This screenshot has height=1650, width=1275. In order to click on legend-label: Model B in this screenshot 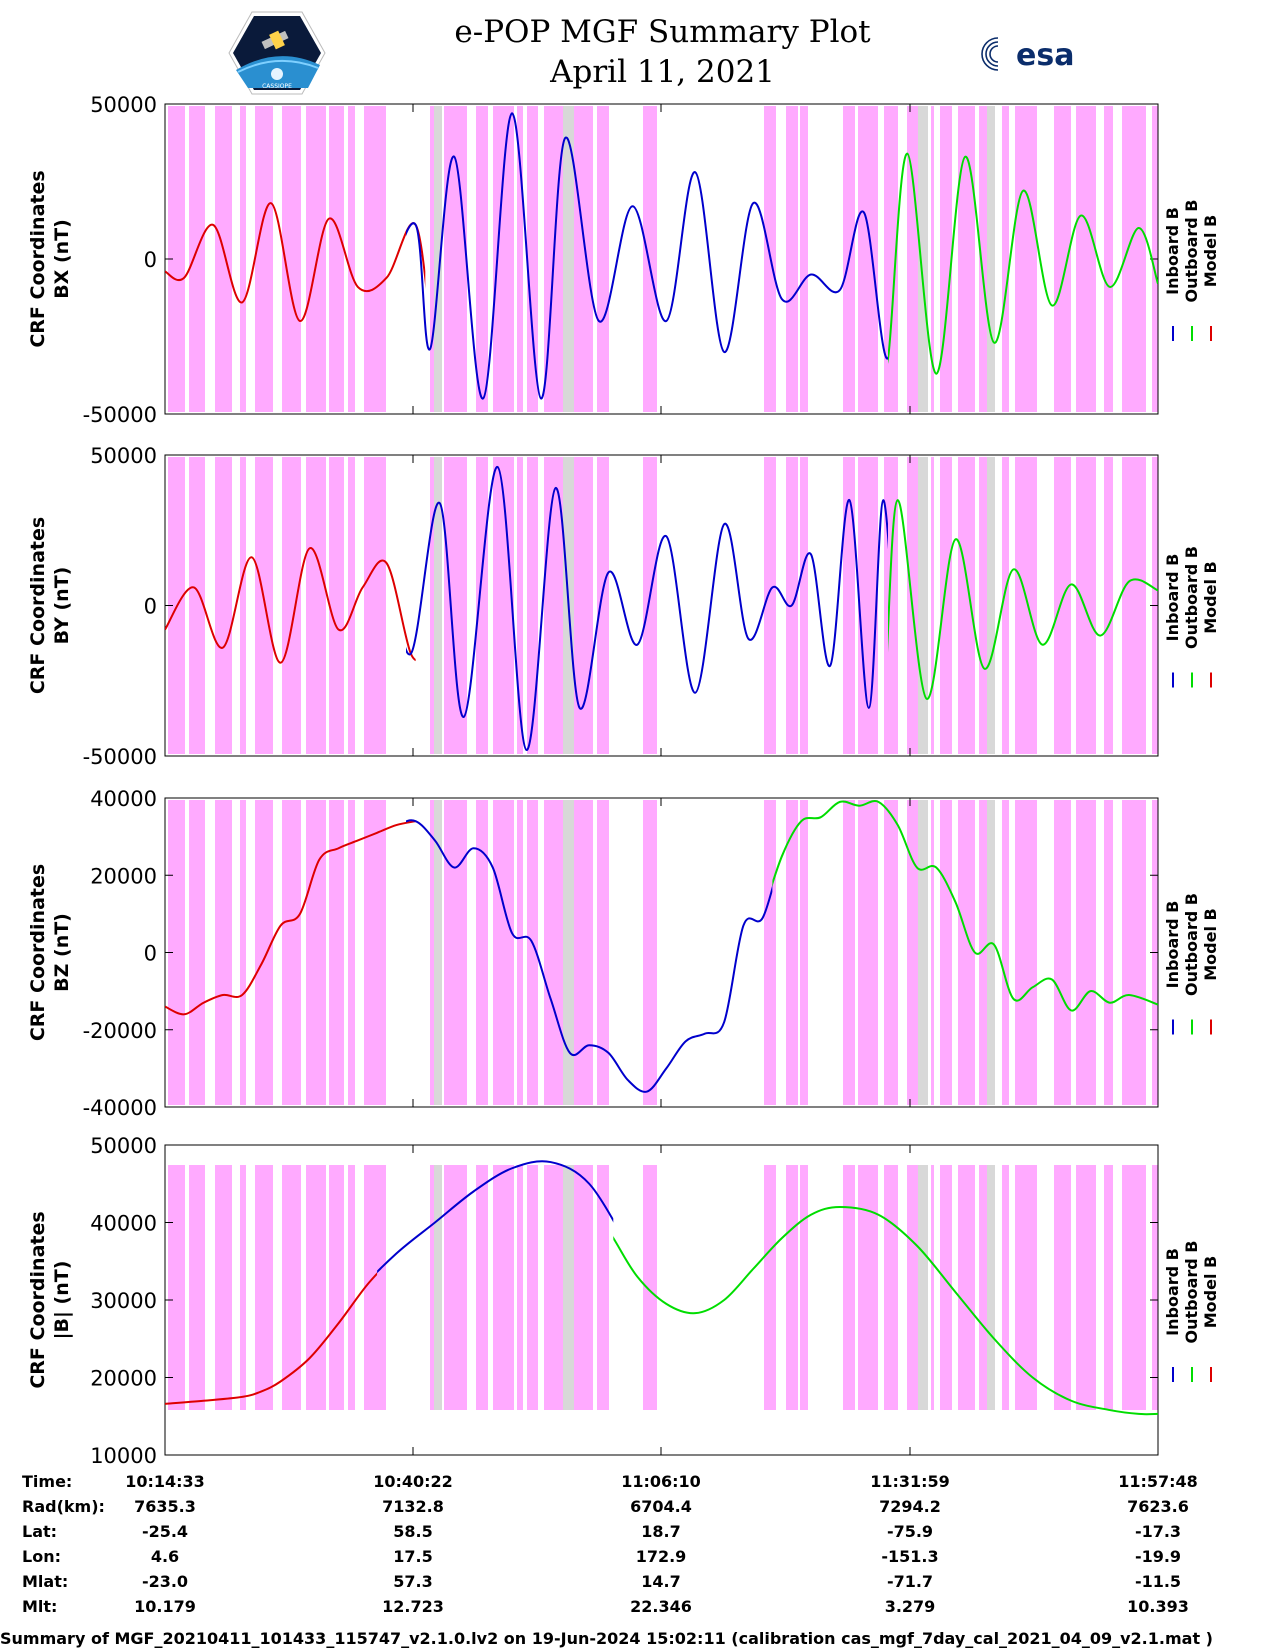, I will do `click(1210, 1292)`.